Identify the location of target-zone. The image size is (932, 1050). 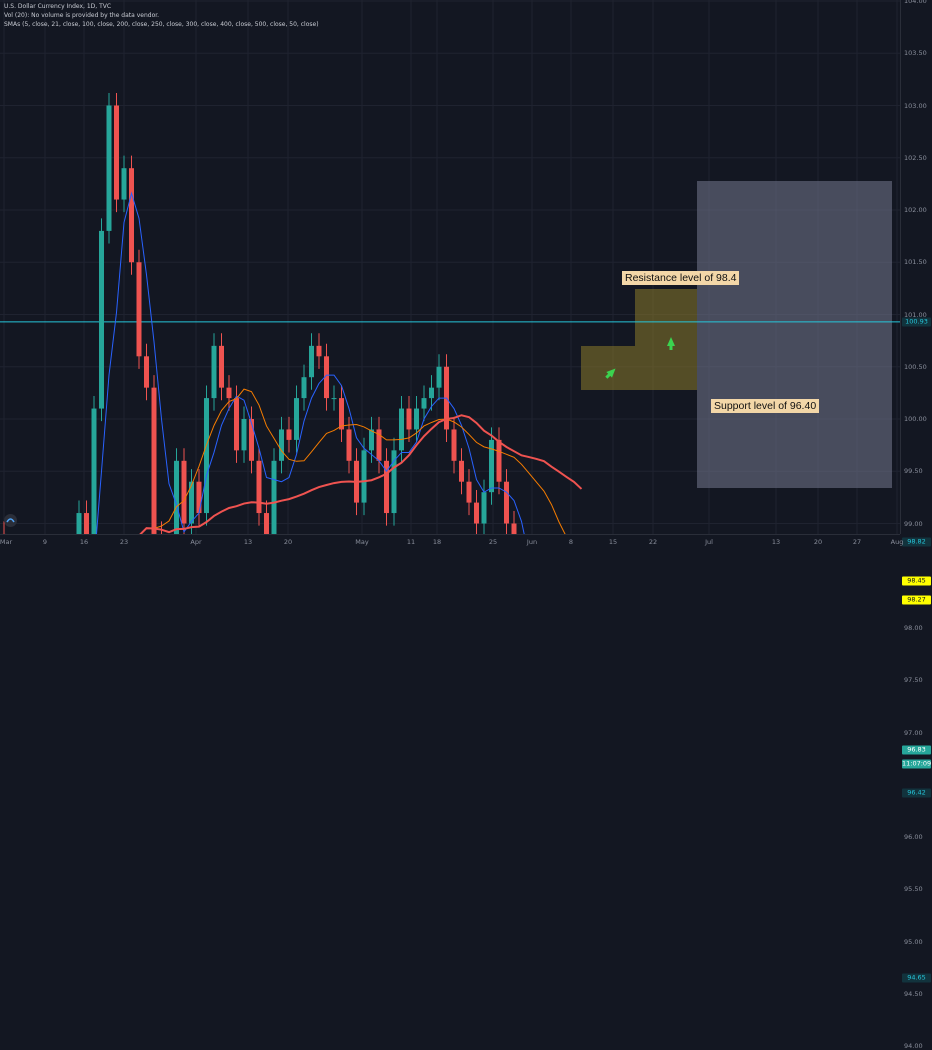
(639, 339).